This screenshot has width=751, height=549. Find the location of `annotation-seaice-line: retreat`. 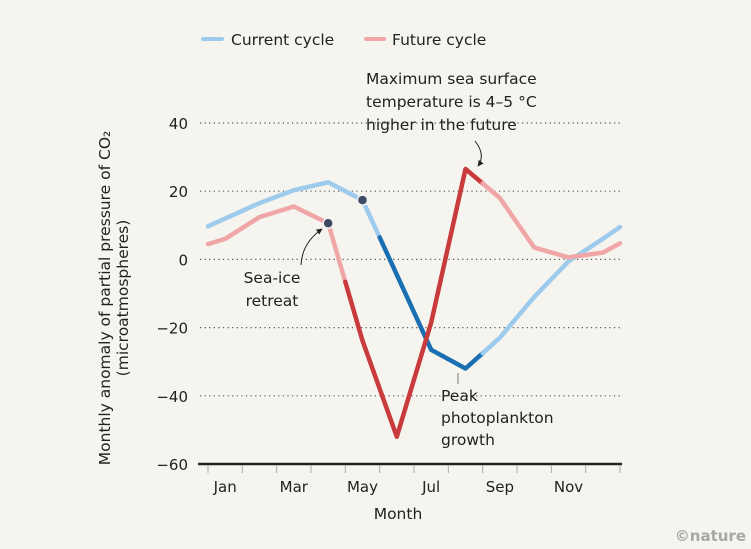

annotation-seaice-line: retreat is located at coordinates (272, 301).